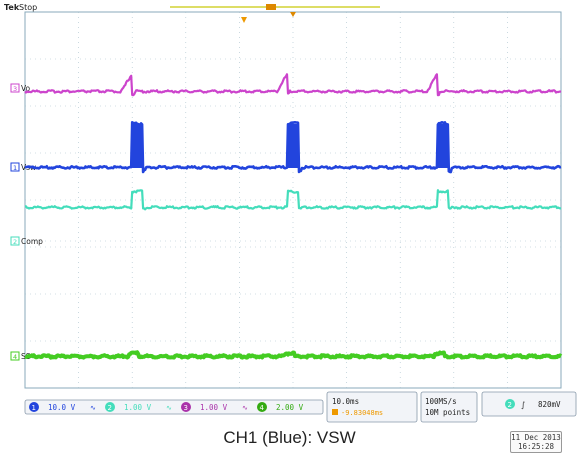  I want to click on ch1-badge-number: 1, so click(34, 408).